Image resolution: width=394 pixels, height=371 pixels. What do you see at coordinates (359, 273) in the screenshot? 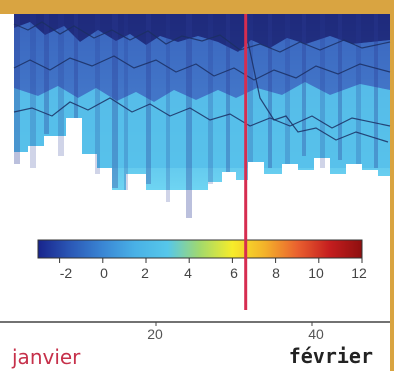
I see `colorbar-tick-12: 12` at bounding box center [359, 273].